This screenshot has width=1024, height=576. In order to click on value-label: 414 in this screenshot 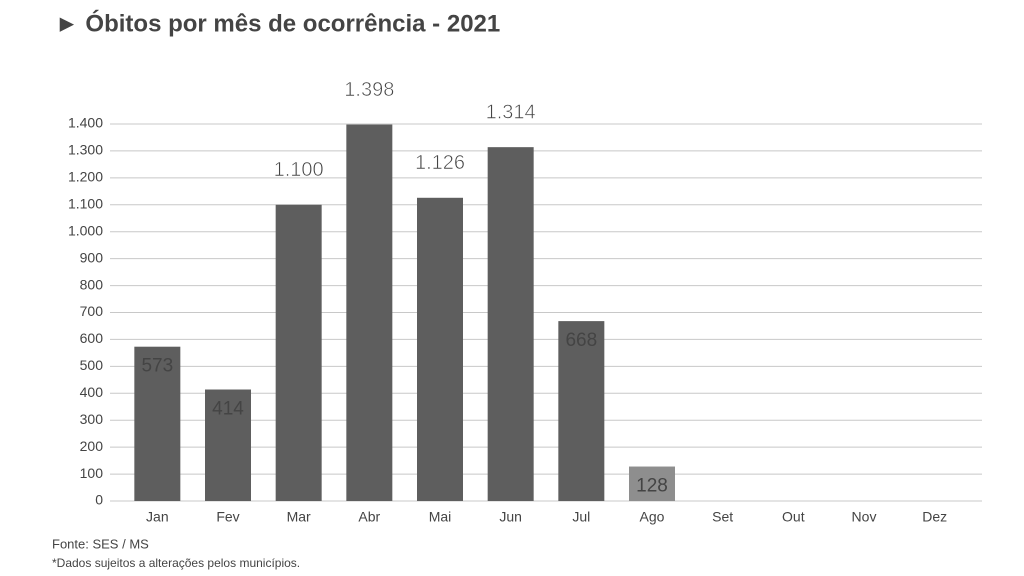, I will do `click(228, 409)`.